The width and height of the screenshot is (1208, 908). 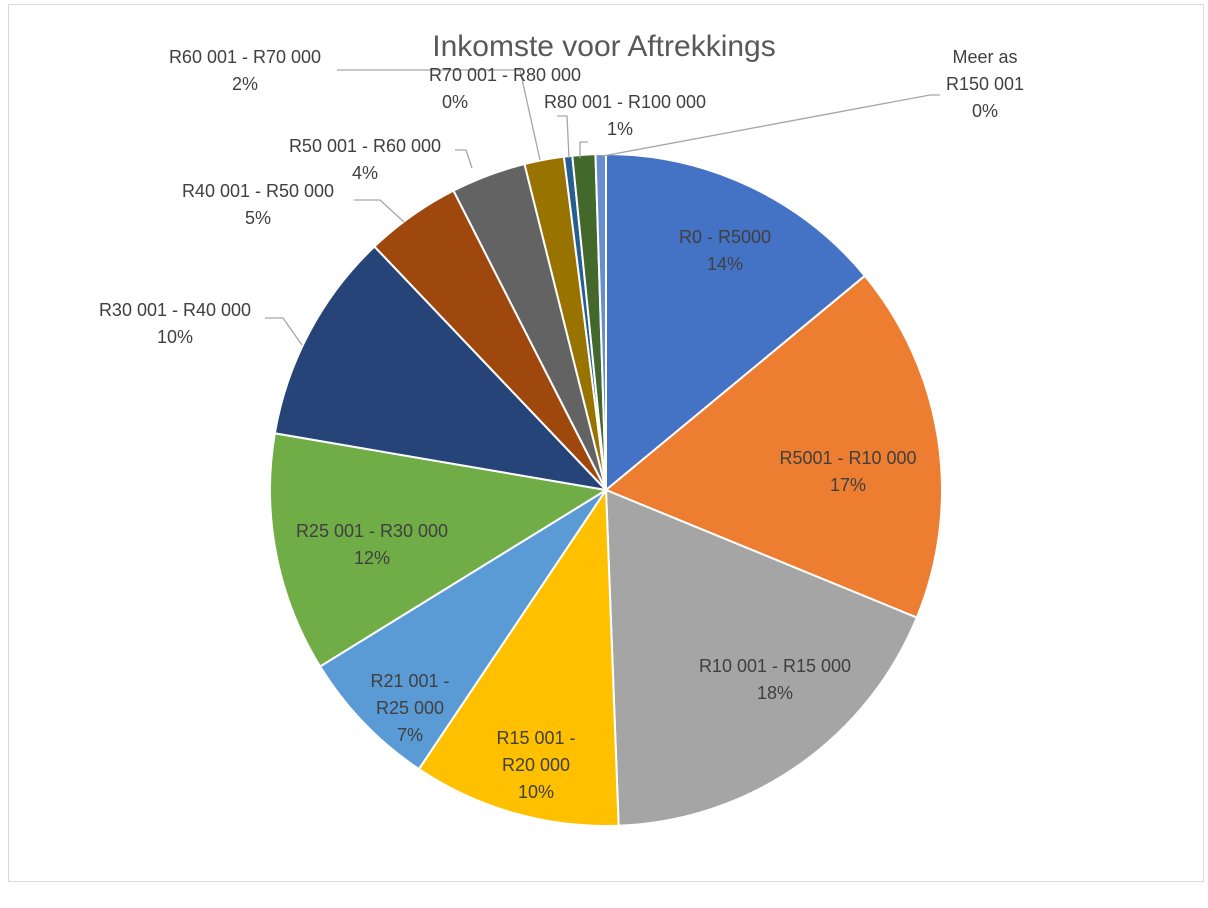 What do you see at coordinates (245, 57) in the screenshot?
I see `category-label: R60 001 - R70 000` at bounding box center [245, 57].